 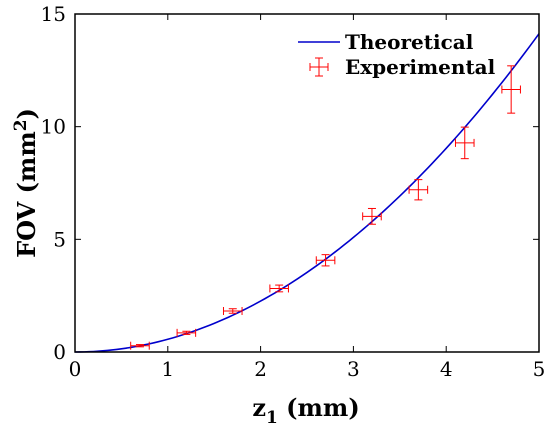 I want to click on legend: Theoretical Experimental, so click(x=397, y=54).